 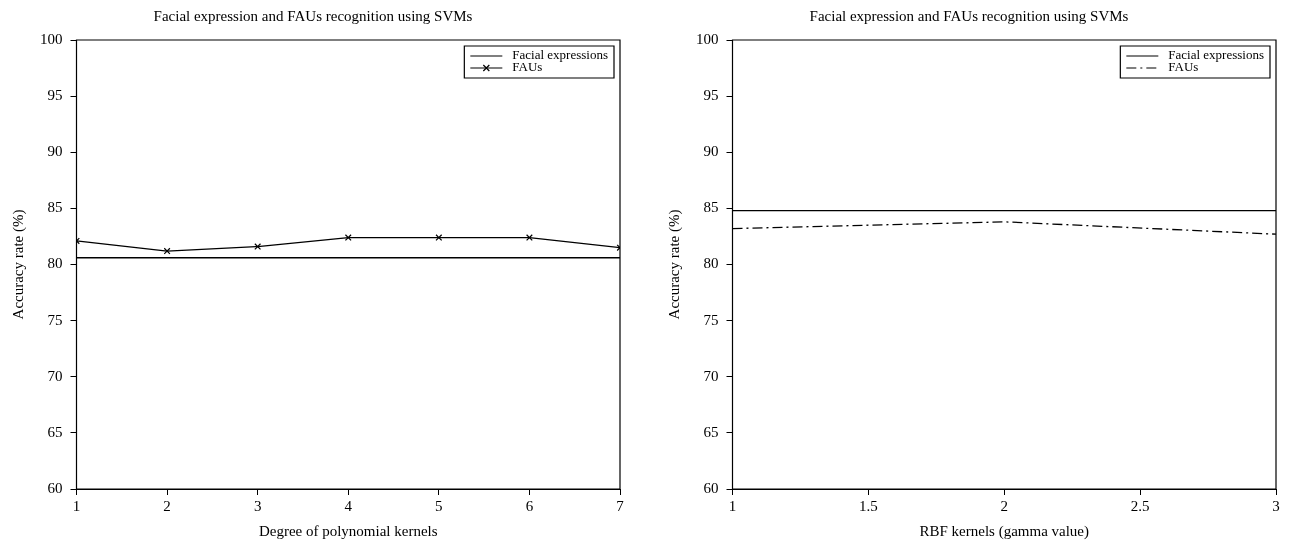 What do you see at coordinates (868, 505) in the screenshot?
I see `x-tick-label: 1.5` at bounding box center [868, 505].